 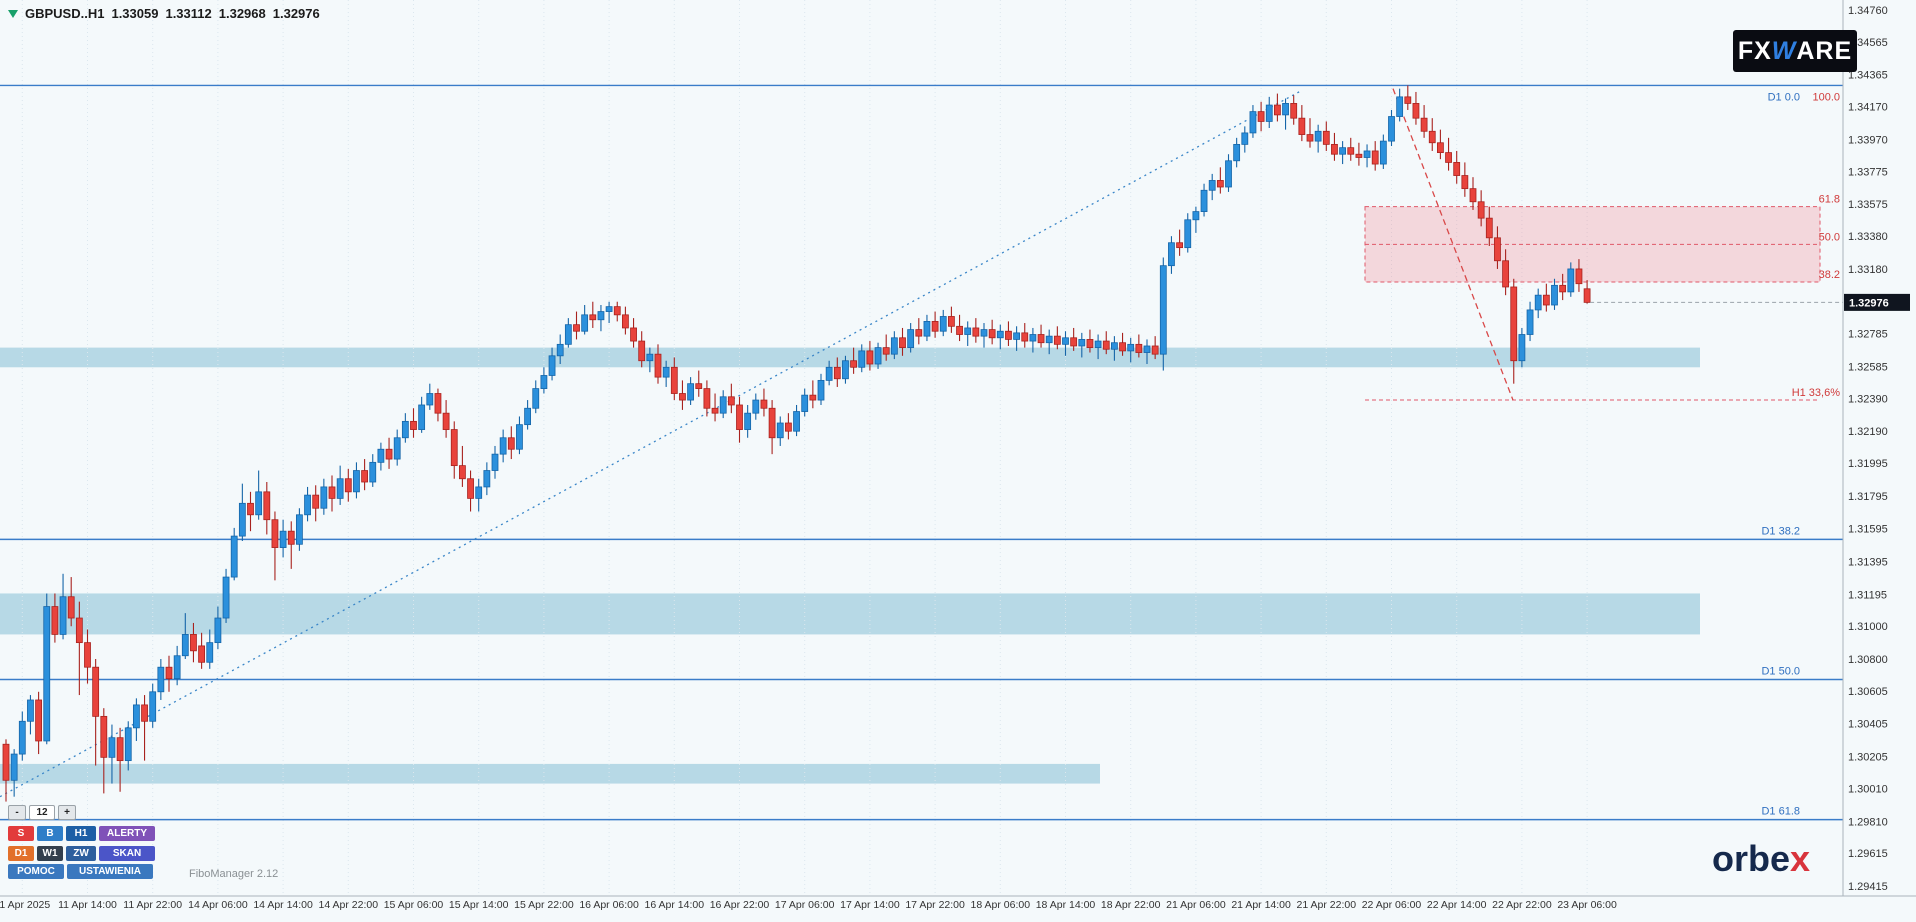 I want to click on period-value-button: 12, so click(x=42, y=812).